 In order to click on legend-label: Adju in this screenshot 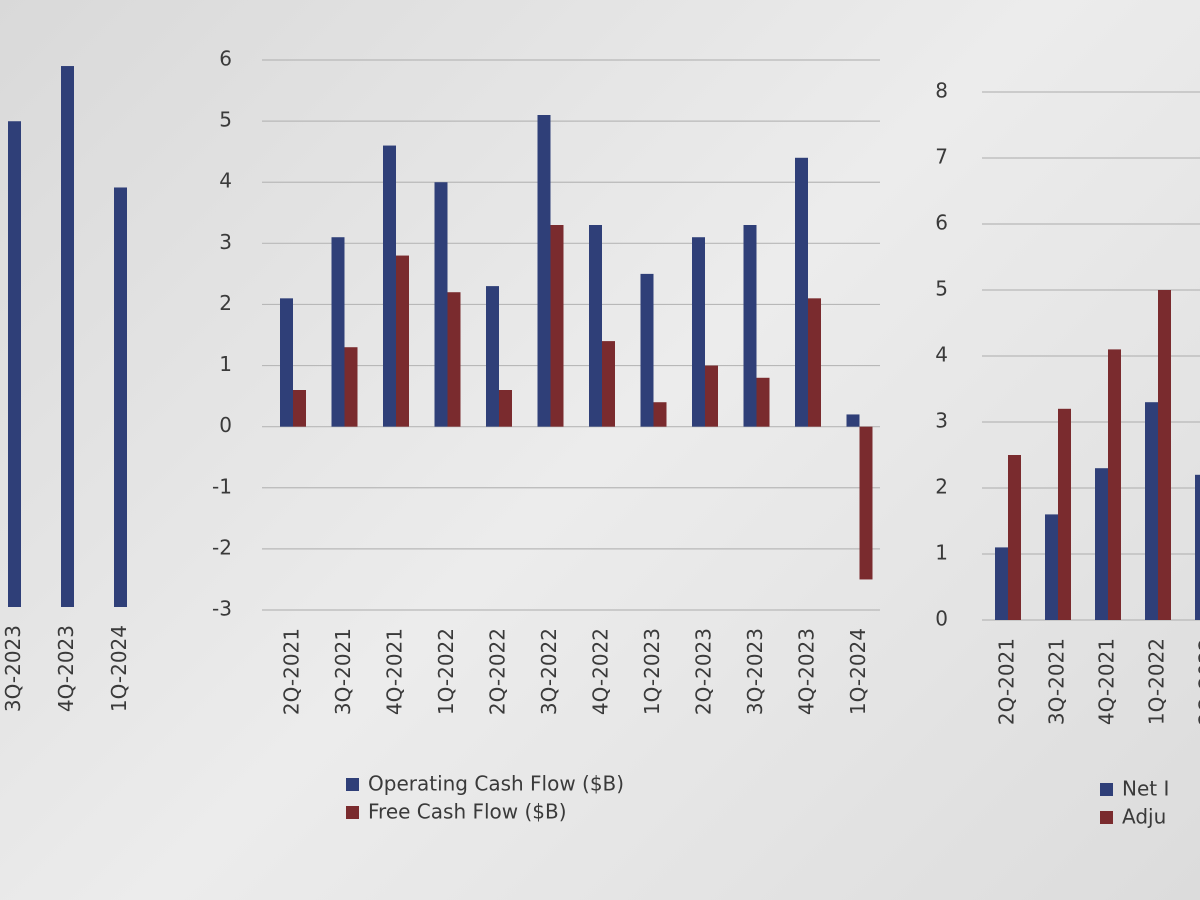, I will do `click(1144, 817)`.